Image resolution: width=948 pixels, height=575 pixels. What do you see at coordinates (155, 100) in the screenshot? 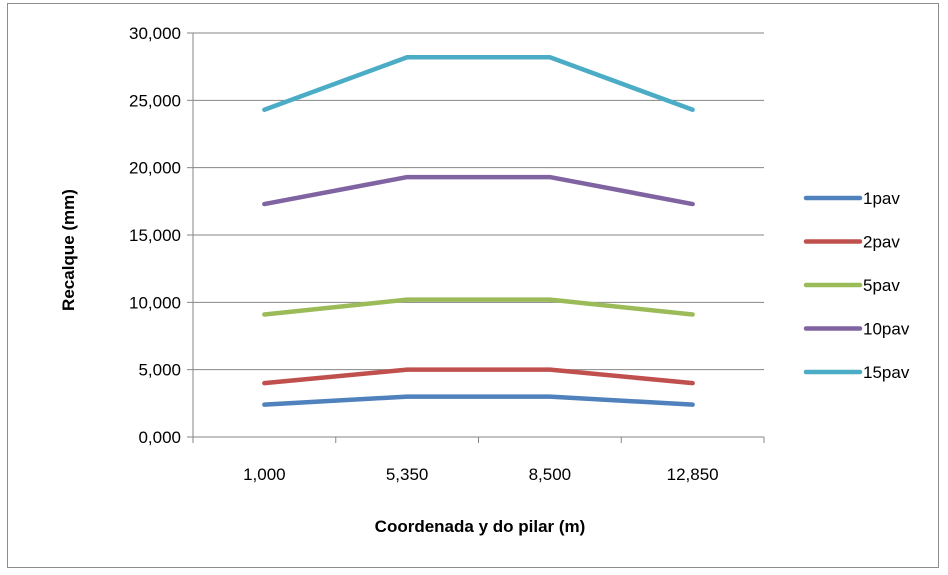
I see `y-tick-label: 25,000` at bounding box center [155, 100].